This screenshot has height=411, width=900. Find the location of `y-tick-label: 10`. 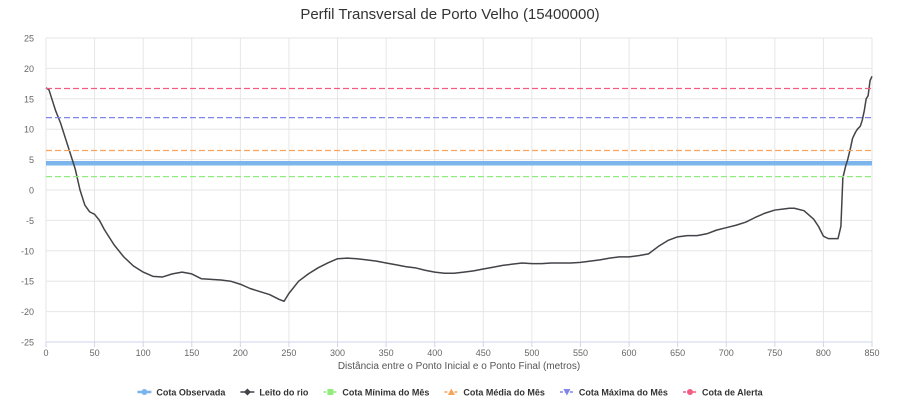

y-tick-label: 10 is located at coordinates (29, 130).